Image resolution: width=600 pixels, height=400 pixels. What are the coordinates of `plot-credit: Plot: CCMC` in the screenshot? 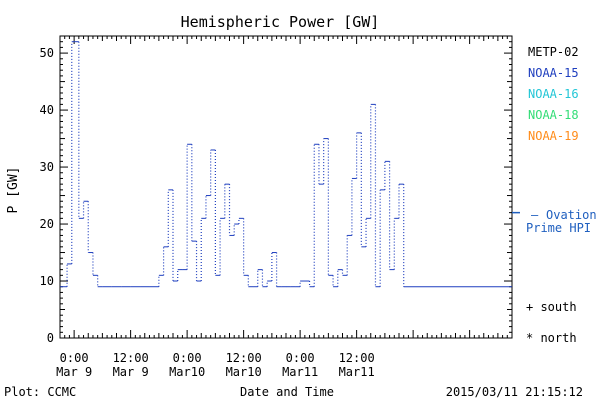 It's located at (40, 392).